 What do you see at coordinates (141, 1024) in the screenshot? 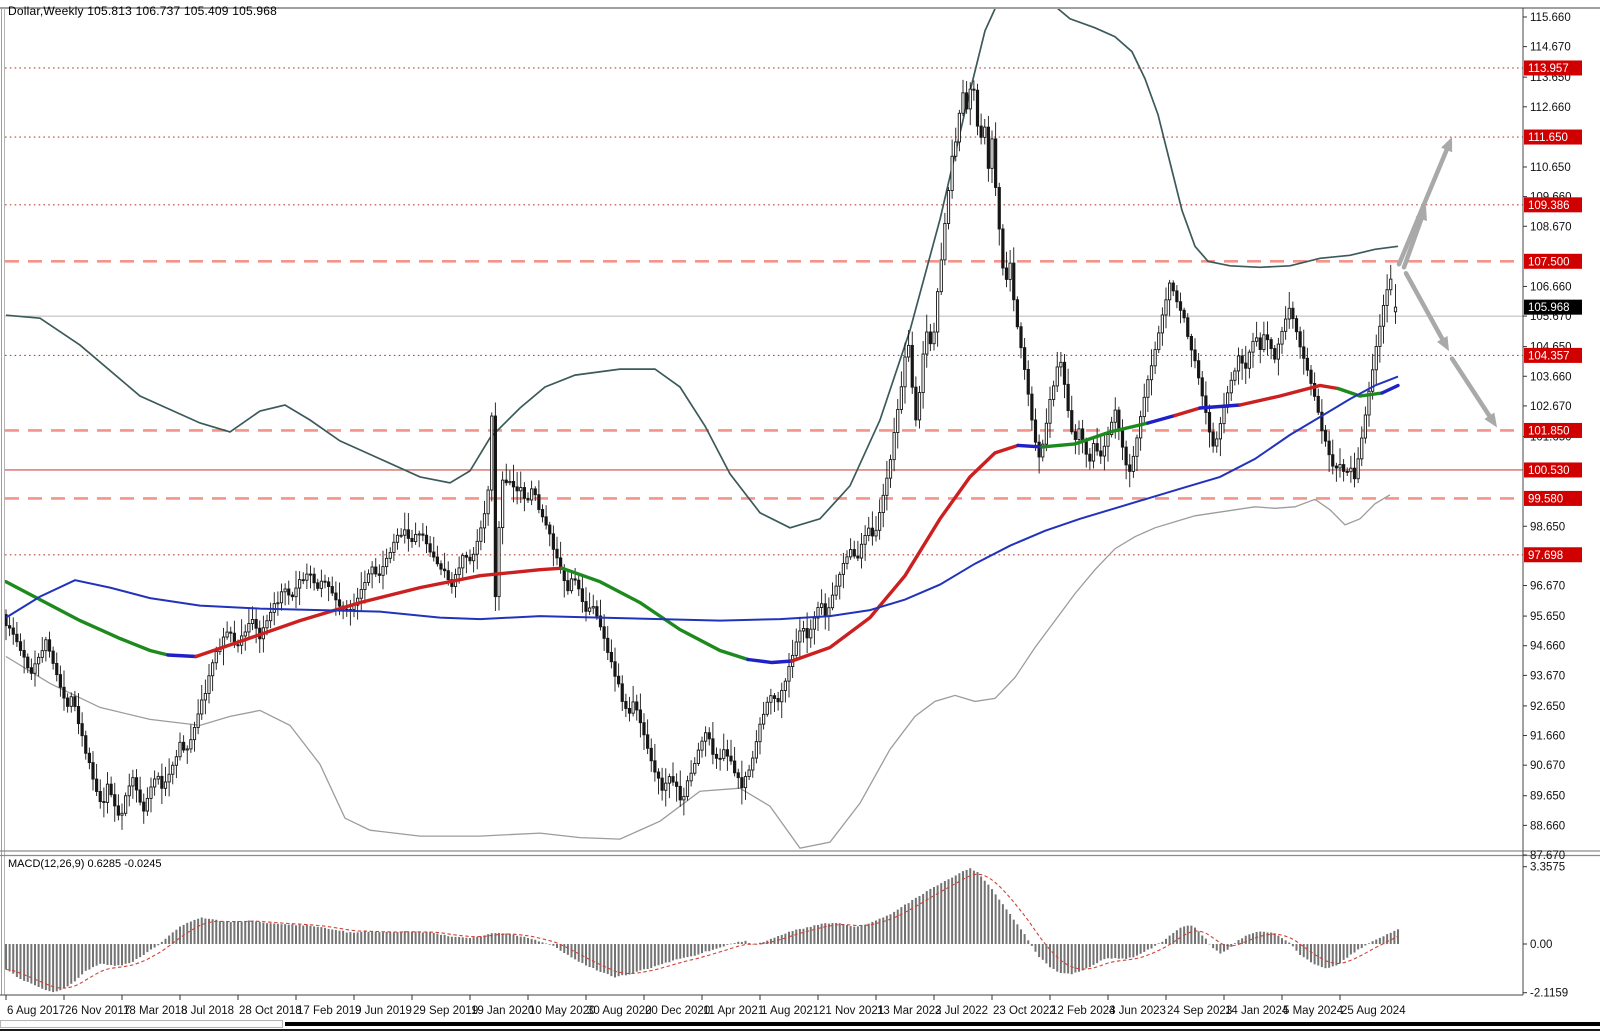
I see `horizontal-scrollbar-thumb` at bounding box center [141, 1024].